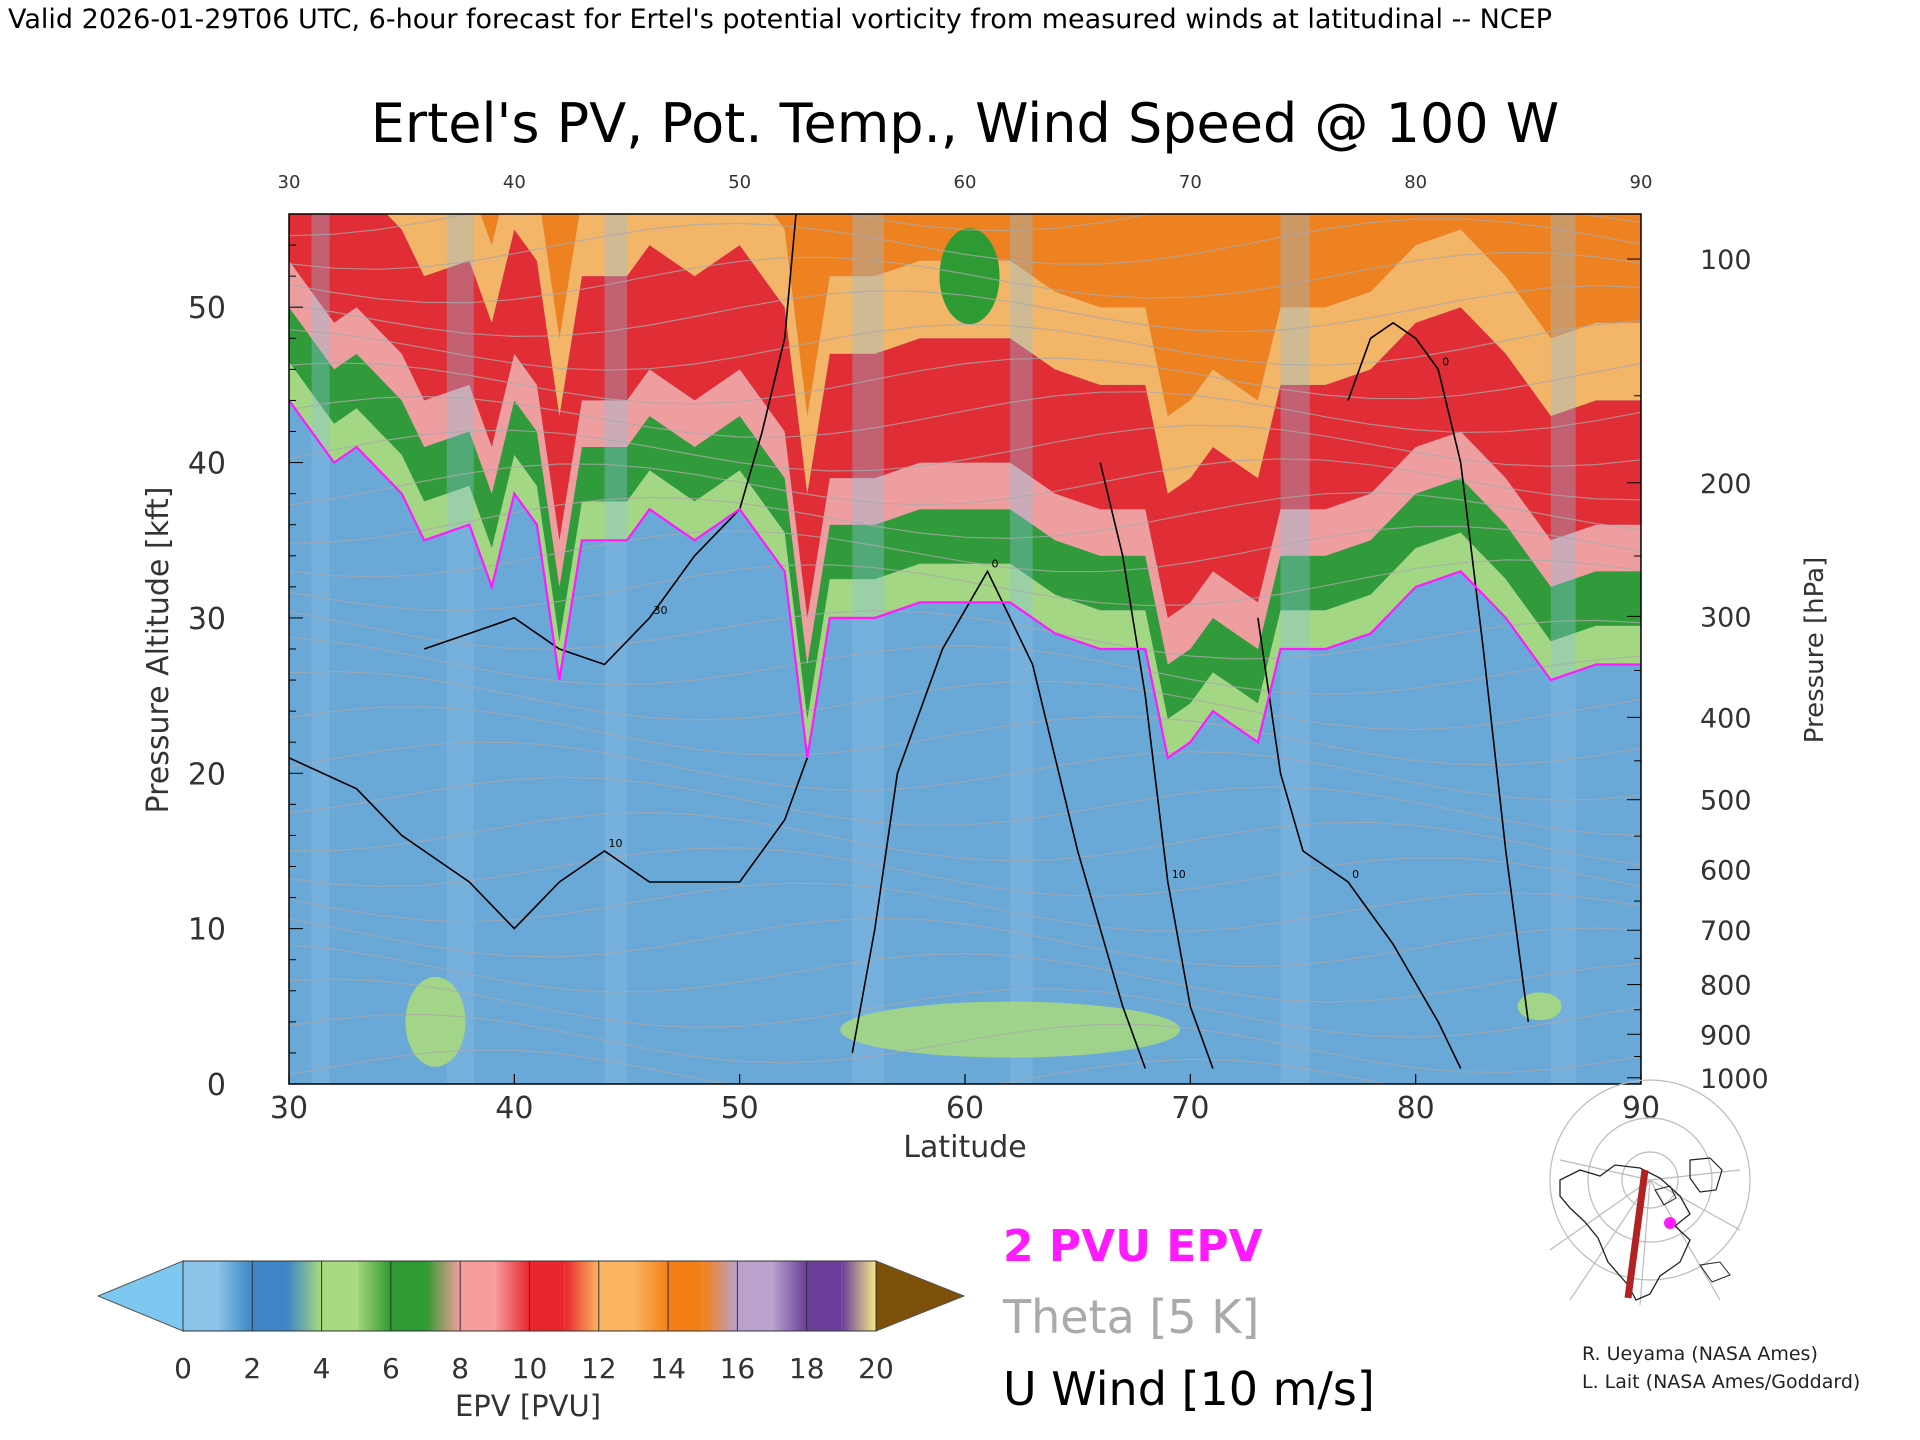  What do you see at coordinates (1726, 931) in the screenshot?
I see `pressure-tick-label: 700` at bounding box center [1726, 931].